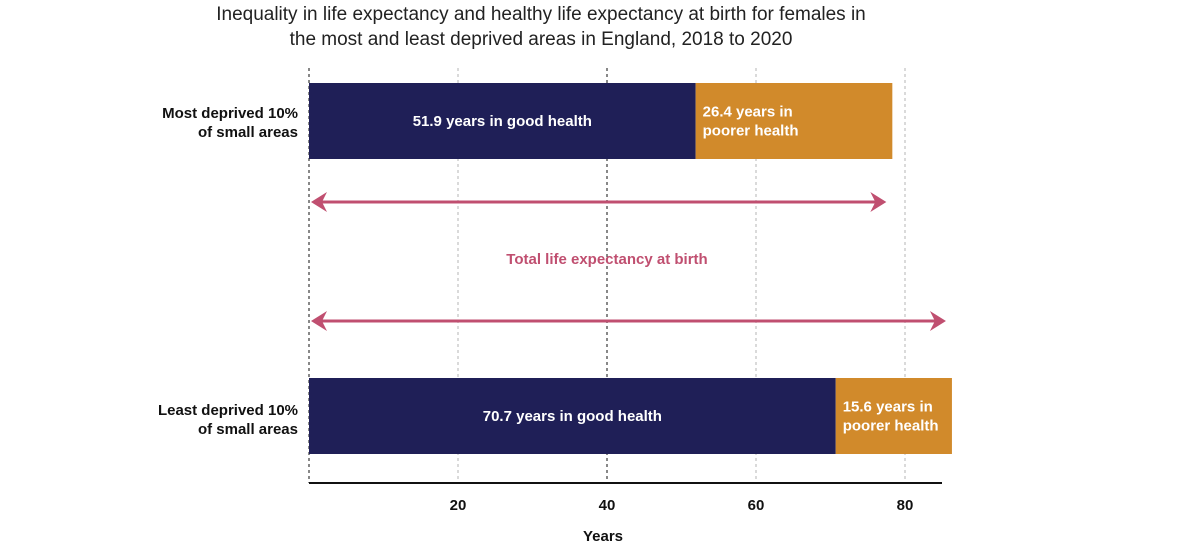 The height and width of the screenshot is (552, 1192). What do you see at coordinates (198, 420) in the screenshot?
I see `category-label-least-deprived: Least deprived 10% of small areas` at bounding box center [198, 420].